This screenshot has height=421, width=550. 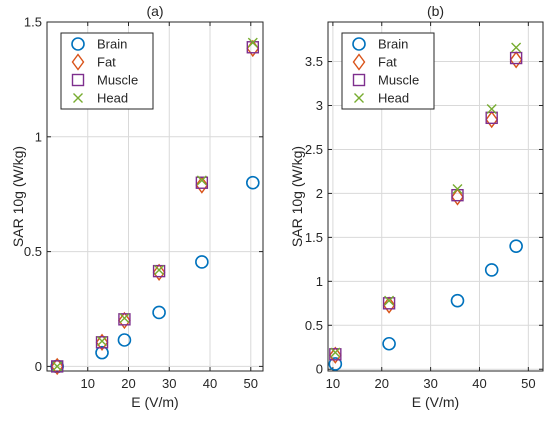 I want to click on chart-title: (a), so click(x=154, y=11).